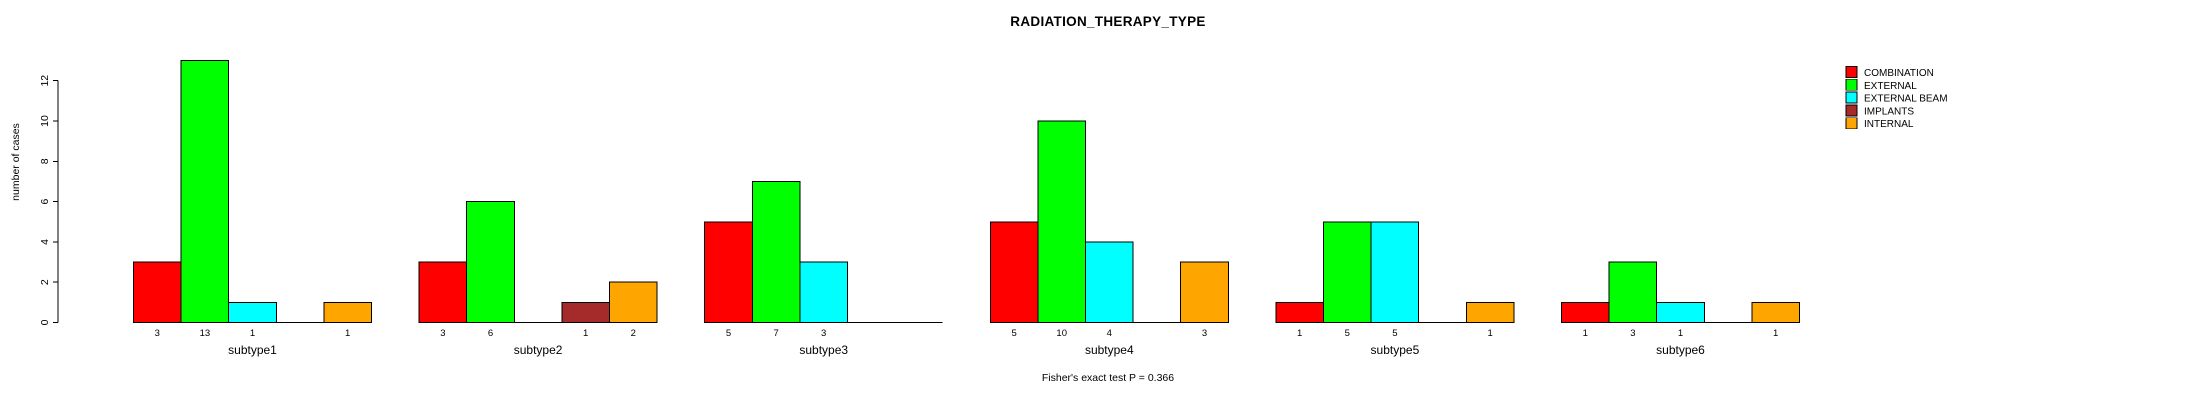 This screenshot has width=2190, height=400. What do you see at coordinates (1204, 292) in the screenshot?
I see `bar-subtype4-internal` at bounding box center [1204, 292].